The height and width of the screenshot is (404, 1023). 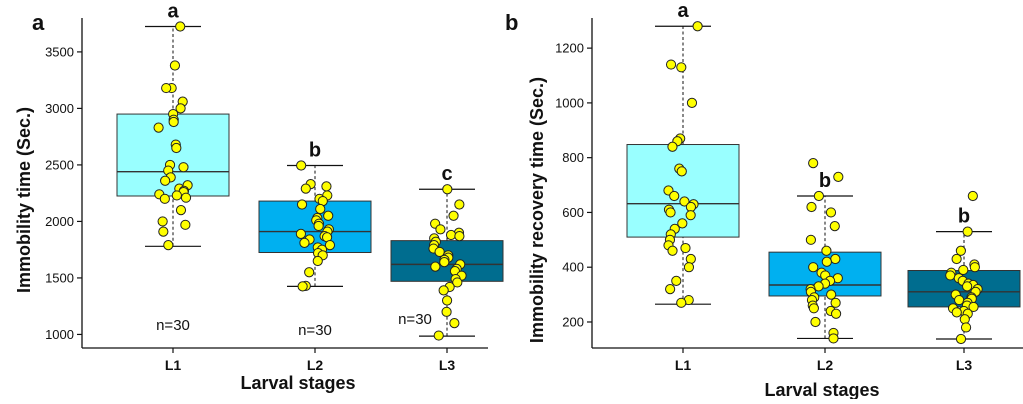 I want to click on panel-letter-a: a, so click(x=38, y=22).